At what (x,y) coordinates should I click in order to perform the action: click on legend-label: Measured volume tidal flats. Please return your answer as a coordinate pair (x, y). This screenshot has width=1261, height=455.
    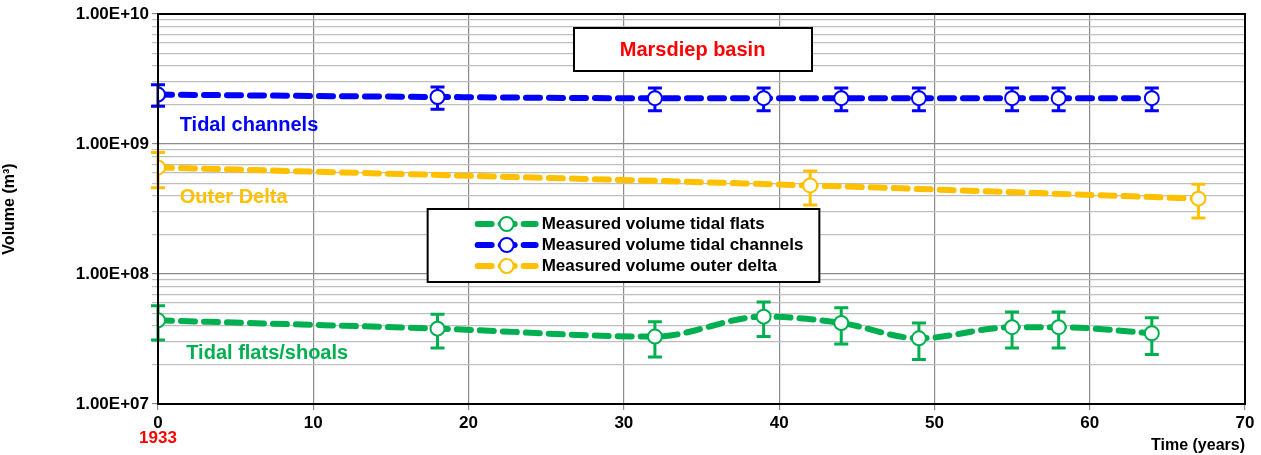
    Looking at the image, I should click on (653, 223).